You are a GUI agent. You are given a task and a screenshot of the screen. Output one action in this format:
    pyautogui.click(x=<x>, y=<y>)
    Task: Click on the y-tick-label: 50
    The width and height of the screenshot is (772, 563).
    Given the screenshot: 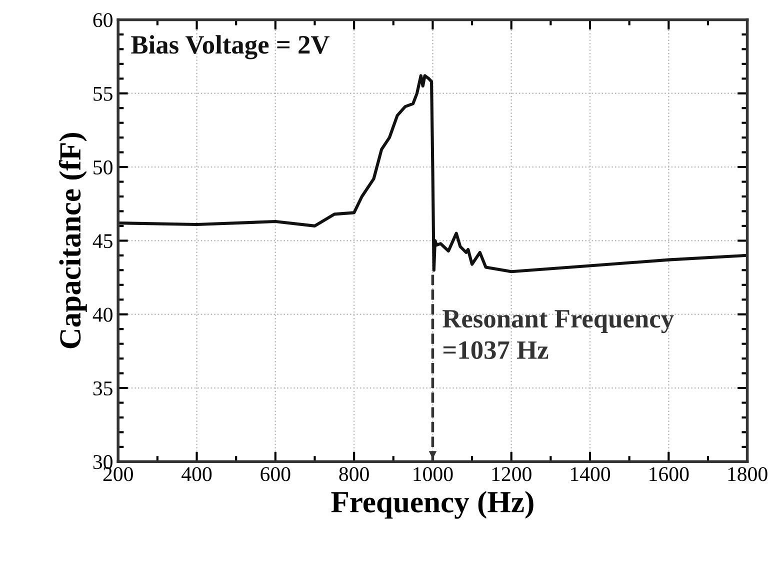 What is the action you would take?
    pyautogui.click(x=103, y=167)
    